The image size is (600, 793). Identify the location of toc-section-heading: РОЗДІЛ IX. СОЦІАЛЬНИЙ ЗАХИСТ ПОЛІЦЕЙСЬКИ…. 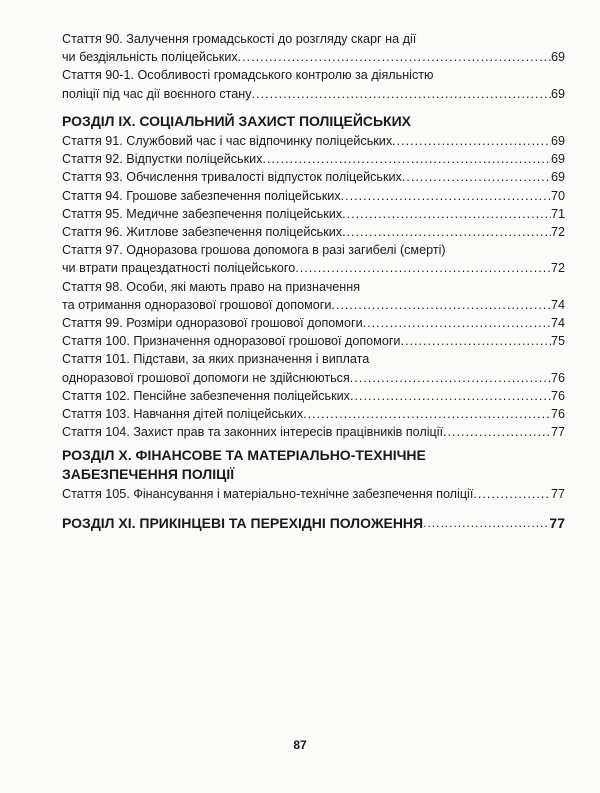
(313, 121).